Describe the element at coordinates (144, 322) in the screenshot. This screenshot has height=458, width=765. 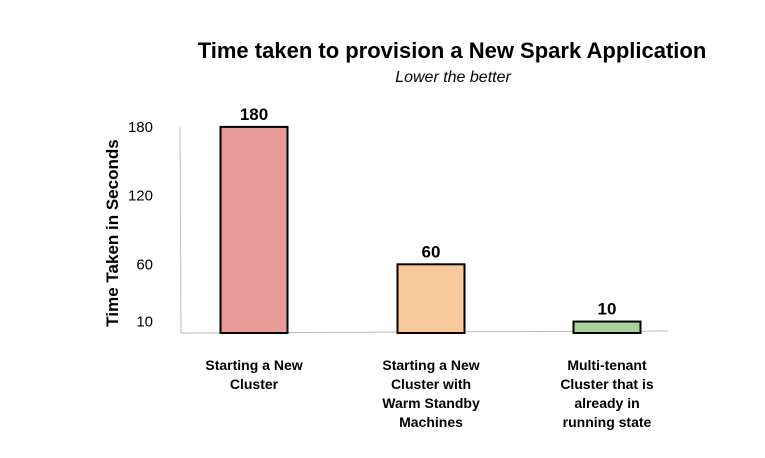
I see `y-tick-label: 10` at that location.